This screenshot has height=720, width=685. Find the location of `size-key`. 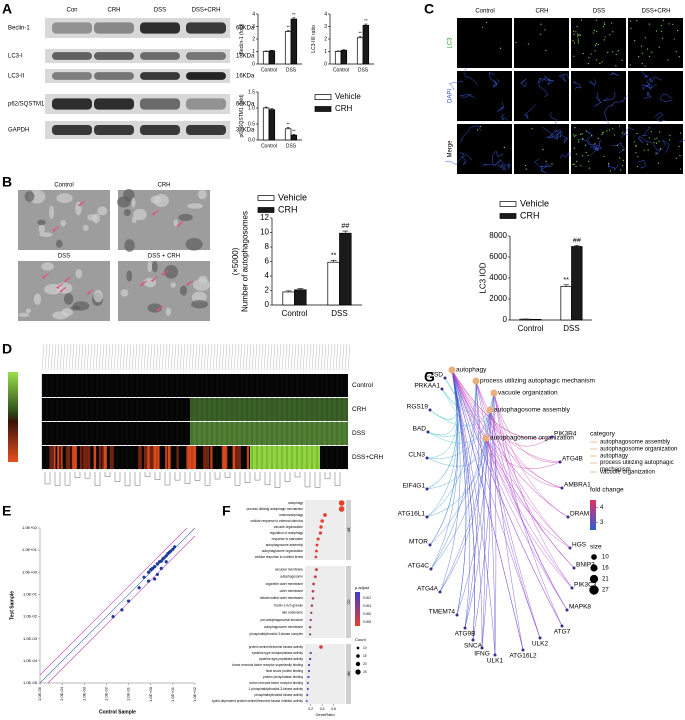

size-key is located at coordinates (358, 648).